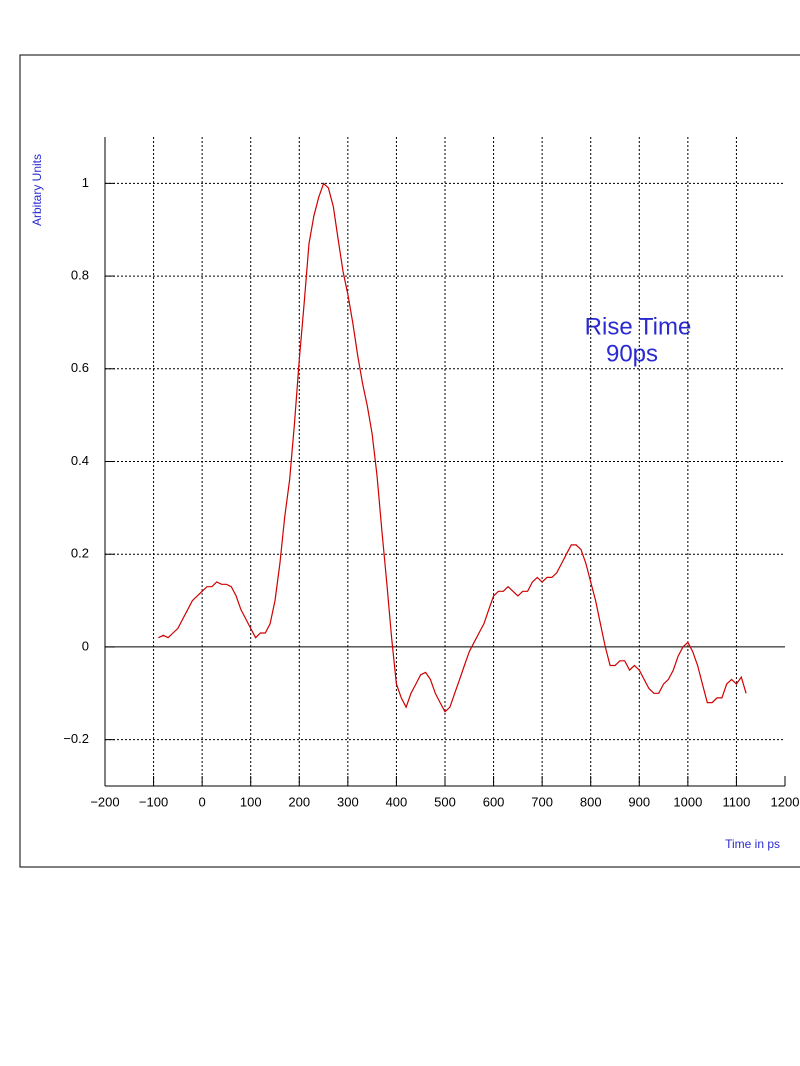 The image size is (800, 1066). What do you see at coordinates (591, 801) in the screenshot?
I see `x-tick-label: 800` at bounding box center [591, 801].